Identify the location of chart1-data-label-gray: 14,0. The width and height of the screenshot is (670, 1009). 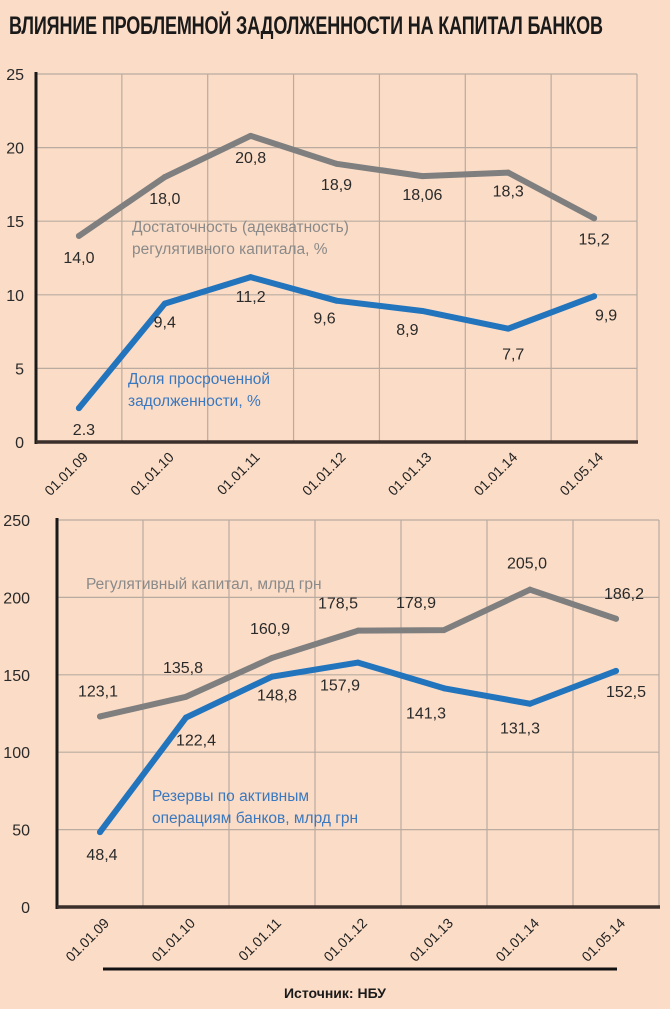
(78, 258).